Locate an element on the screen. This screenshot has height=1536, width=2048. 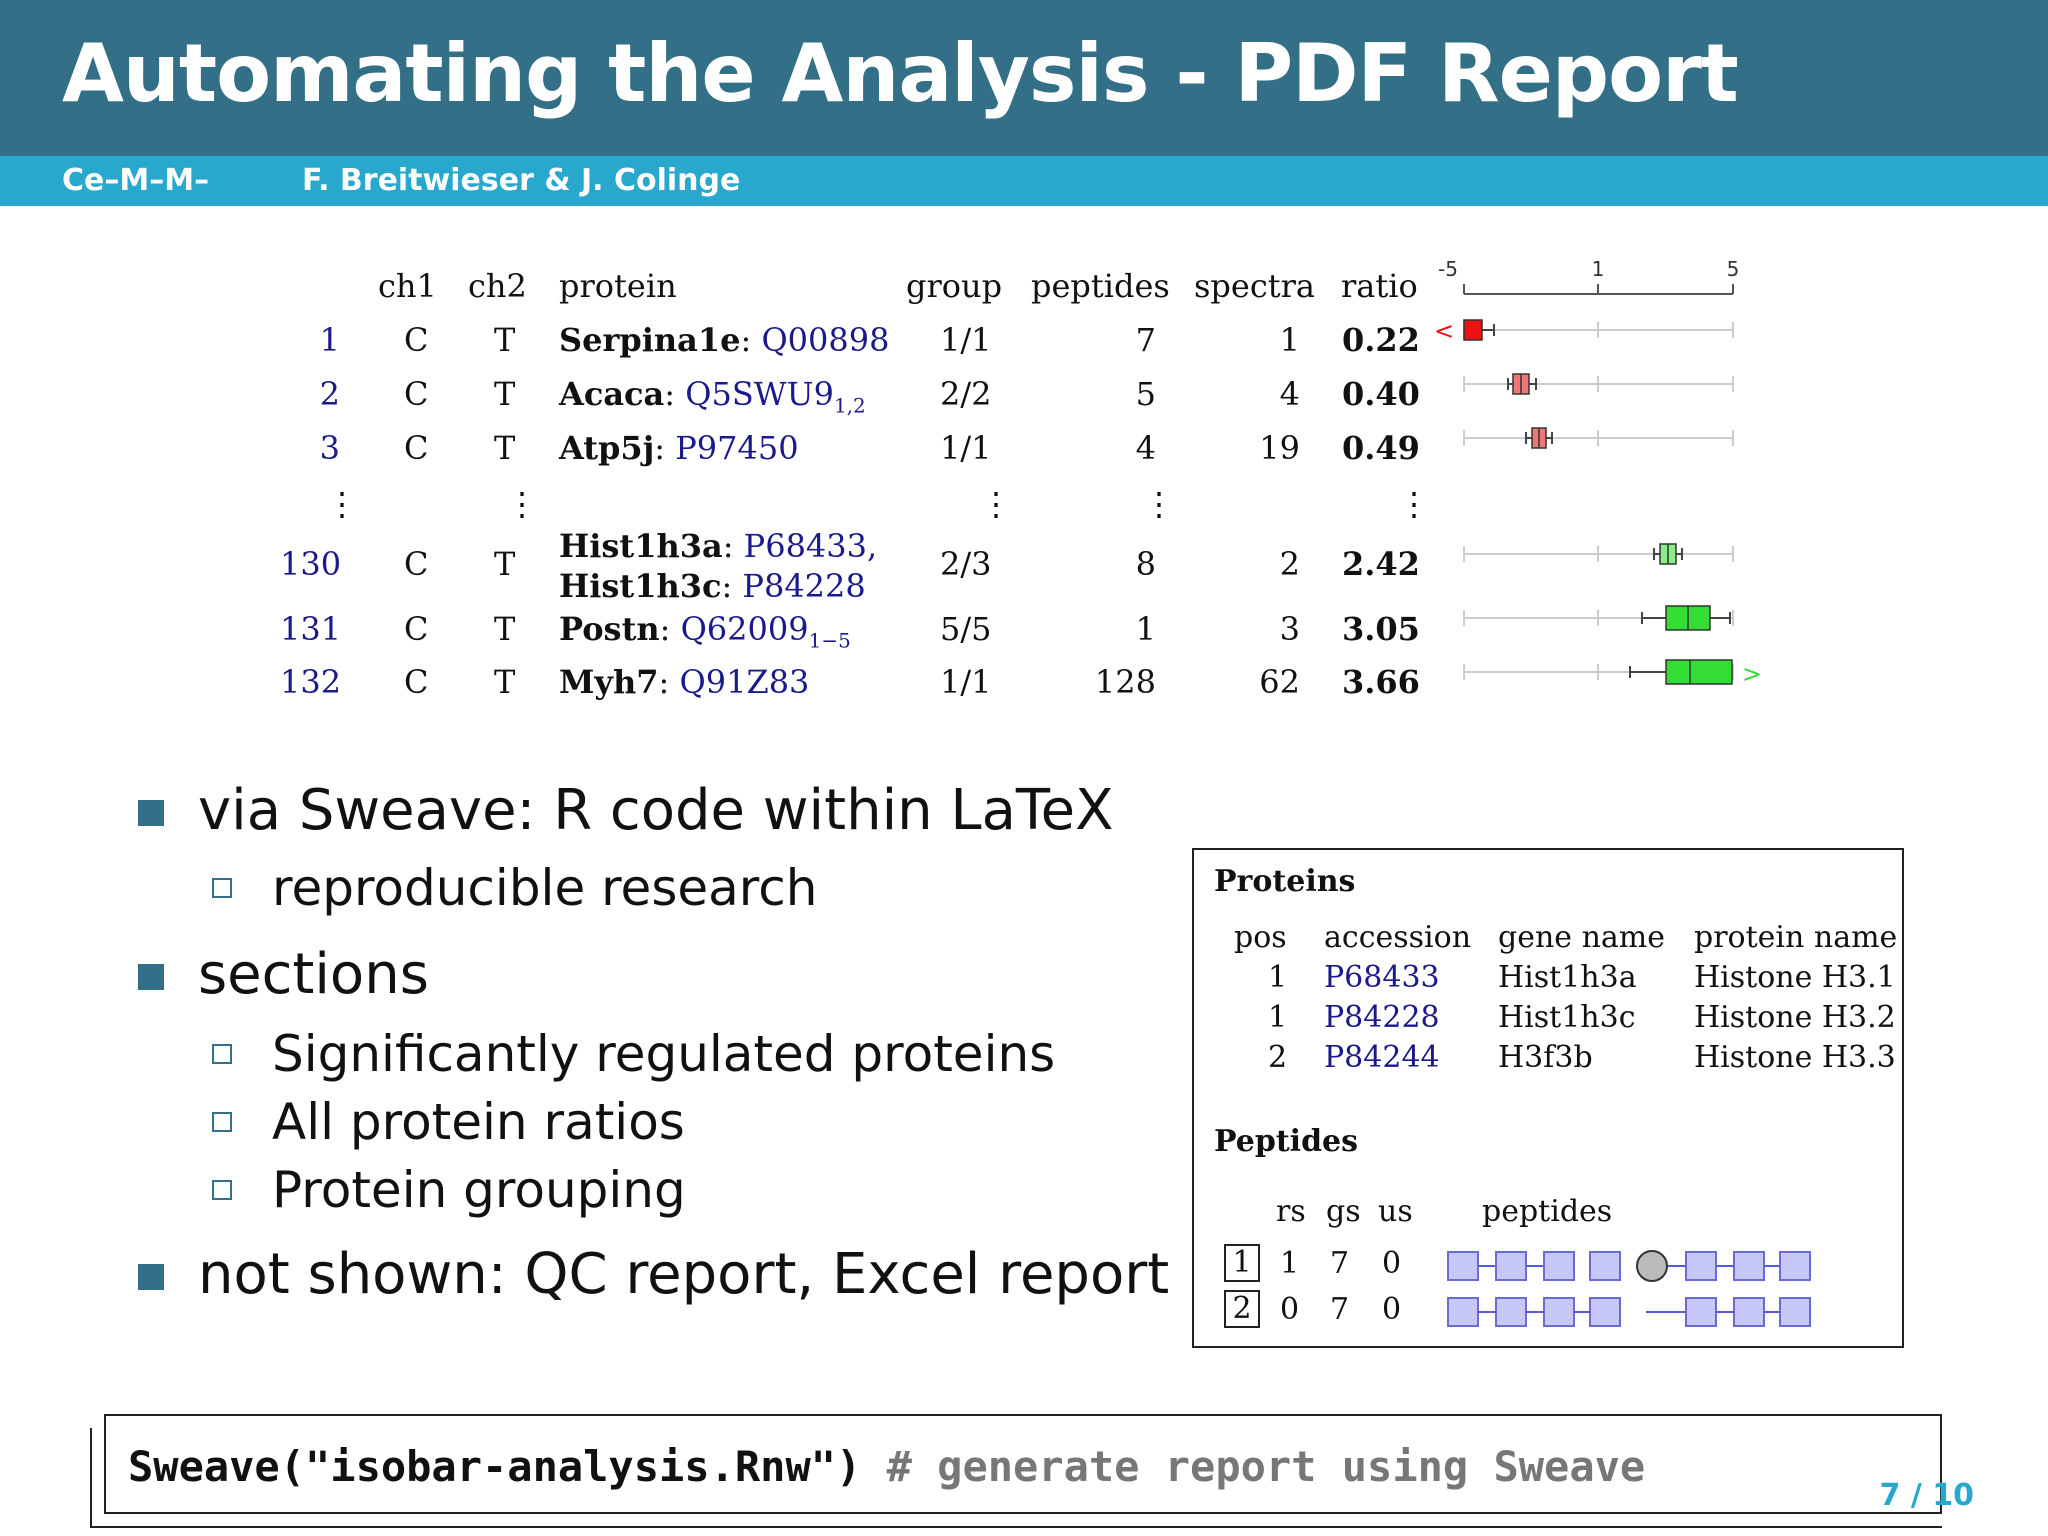
row-protein: Hist1h3a: P68433, is located at coordinates (718, 546).